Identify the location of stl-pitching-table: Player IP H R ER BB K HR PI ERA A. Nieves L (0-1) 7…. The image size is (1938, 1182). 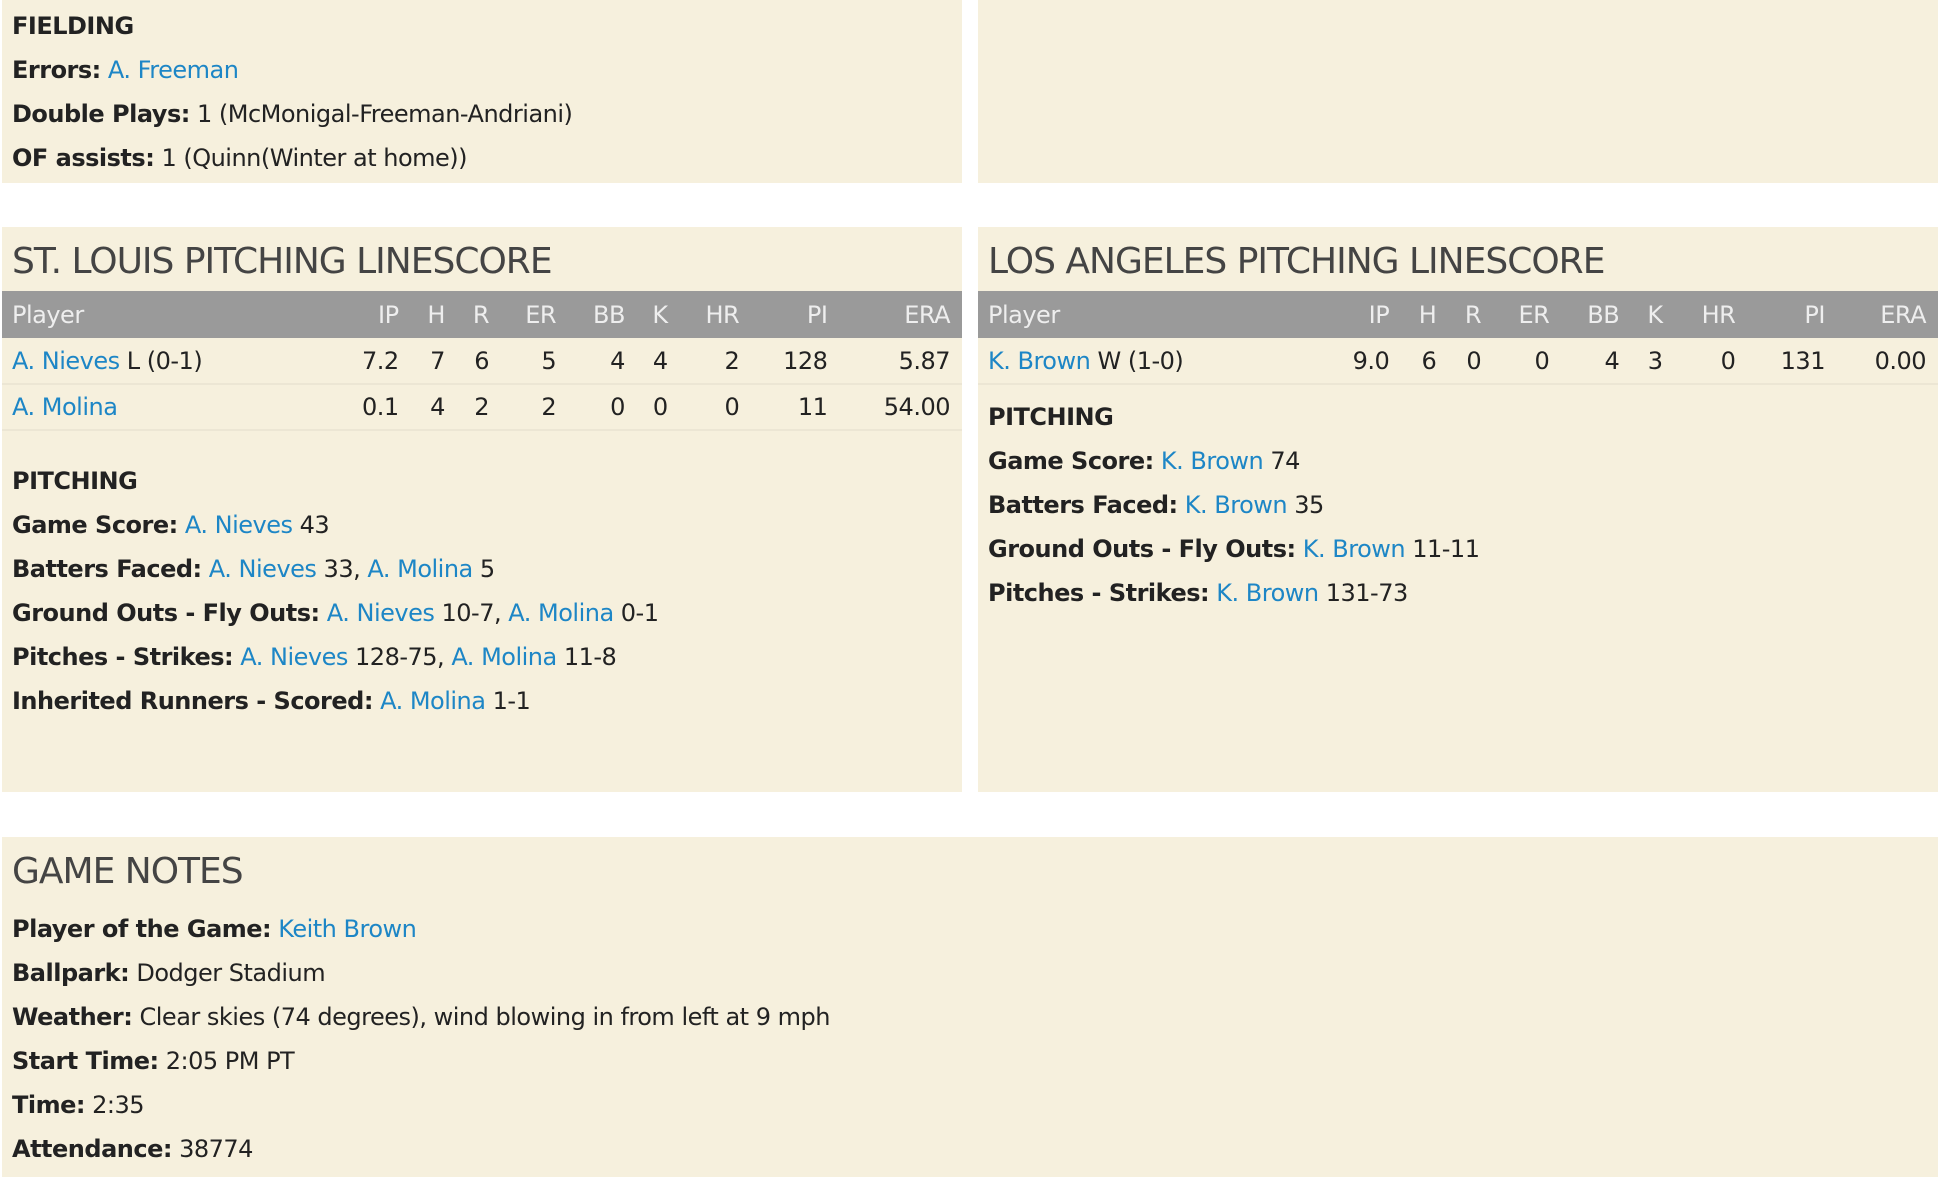
(482, 361).